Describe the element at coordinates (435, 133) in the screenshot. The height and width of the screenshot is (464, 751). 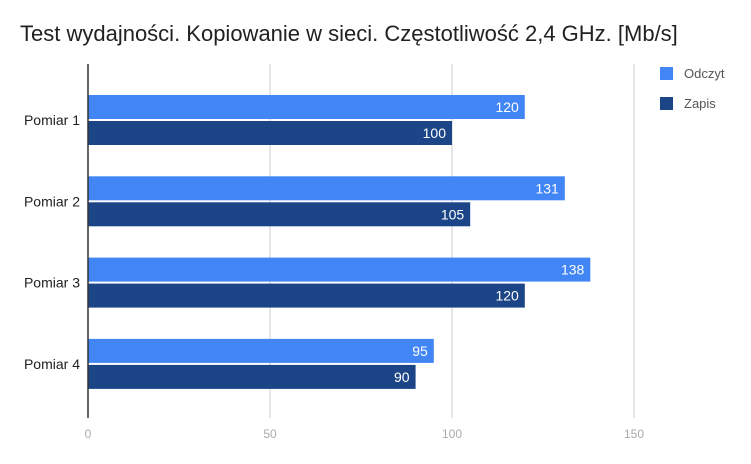
I see `data-label: 100` at that location.